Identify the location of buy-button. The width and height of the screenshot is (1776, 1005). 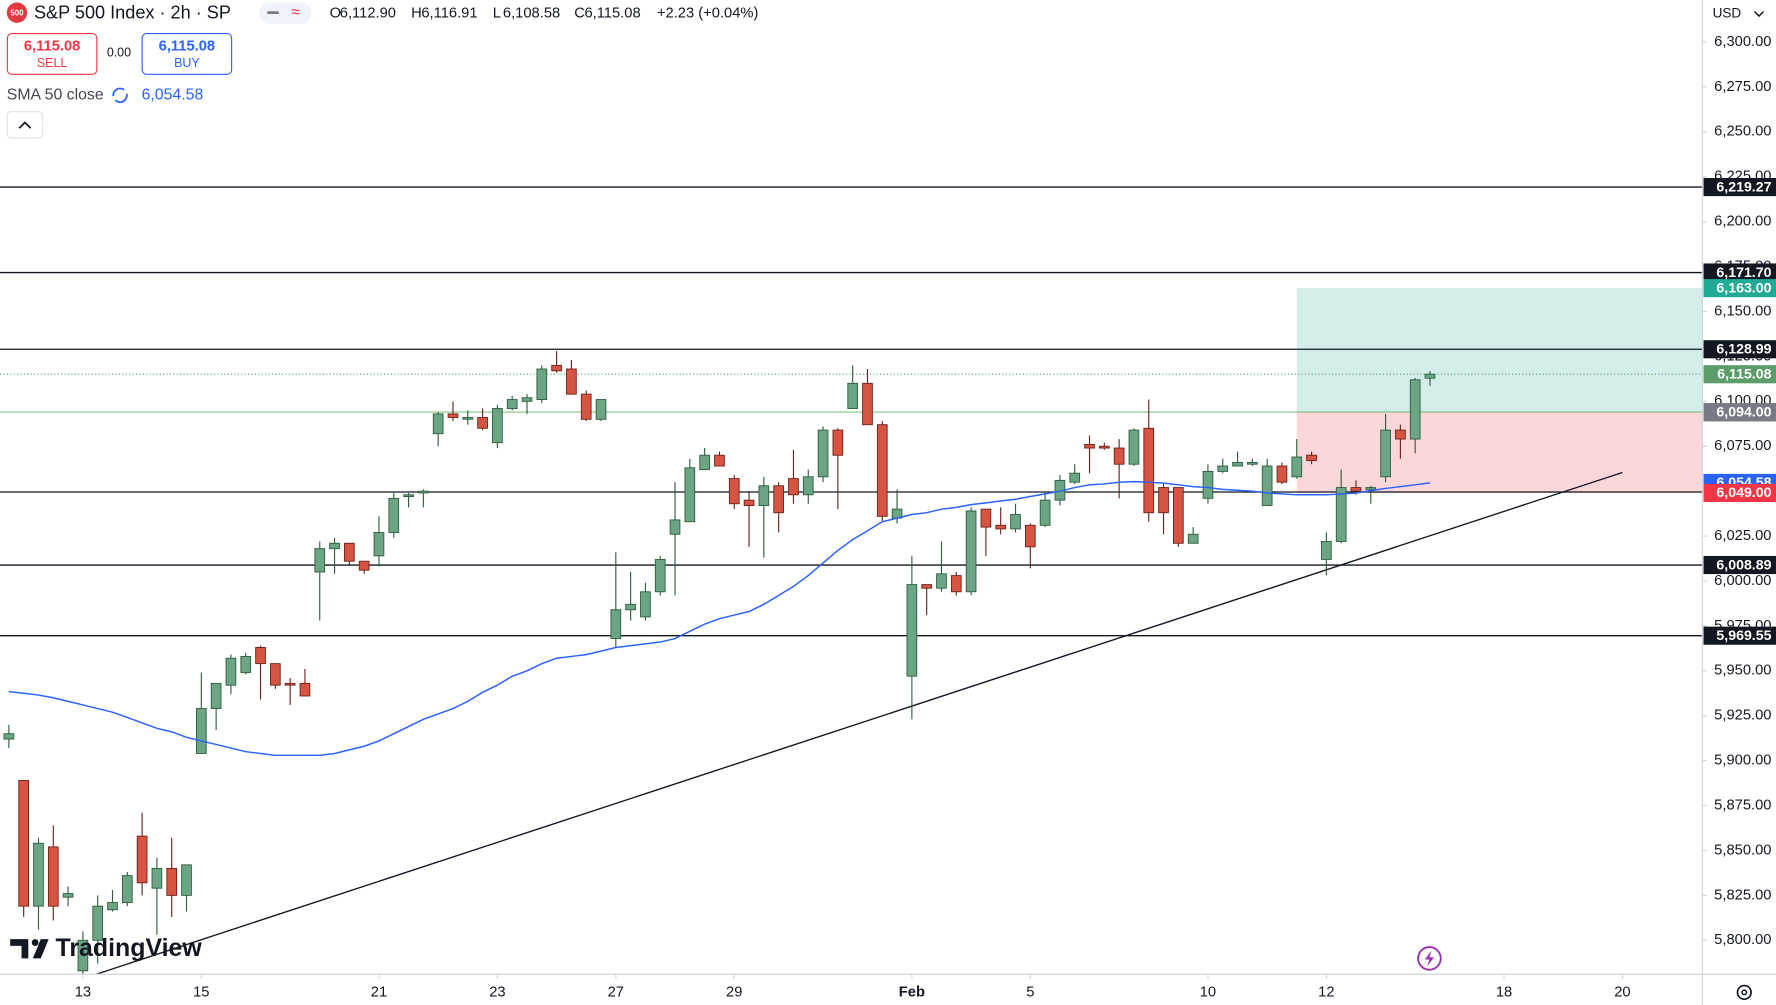
(187, 54).